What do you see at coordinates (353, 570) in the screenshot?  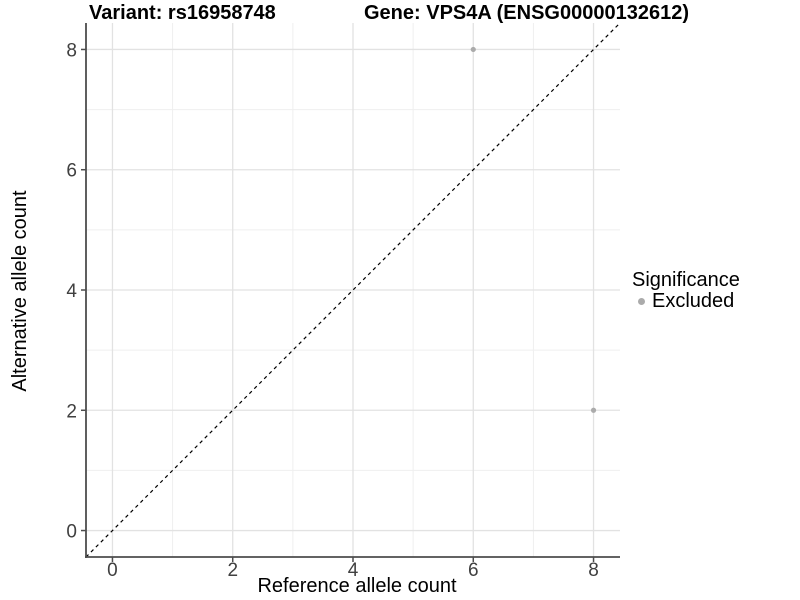 I see `x-tick-label: 4` at bounding box center [353, 570].